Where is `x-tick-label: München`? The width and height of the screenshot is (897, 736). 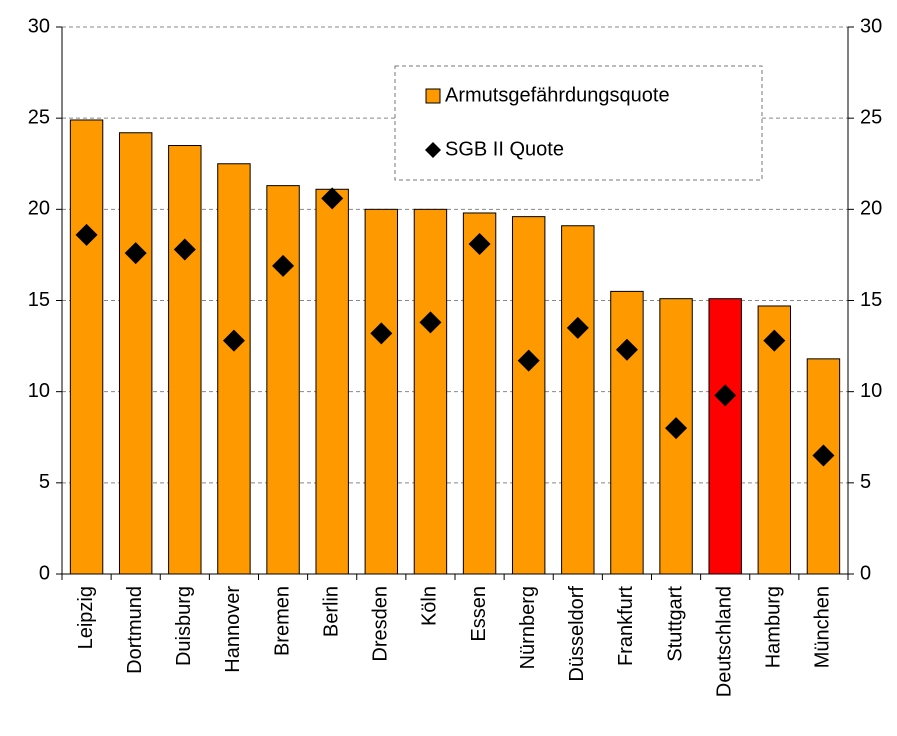 x-tick-label: München is located at coordinates (823, 627).